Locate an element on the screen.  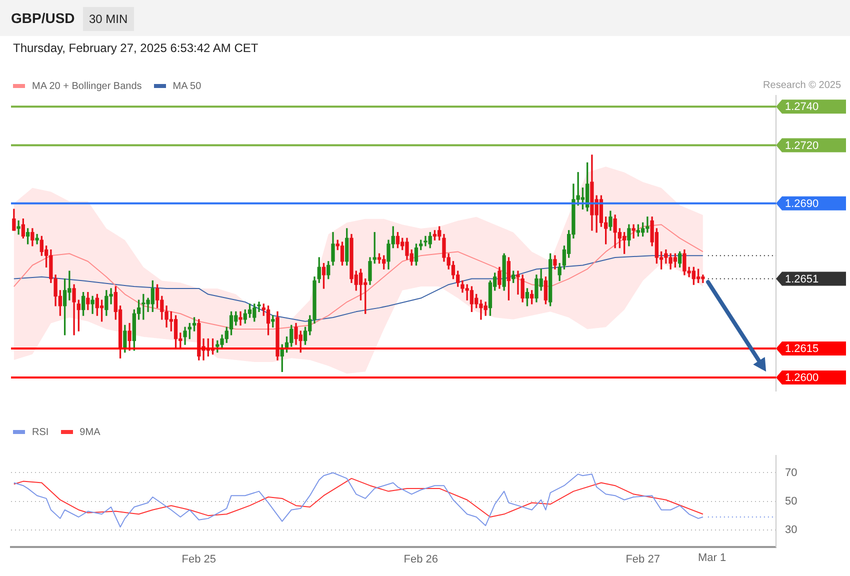
ref-line-label: 1.2740 is located at coordinates (802, 107).